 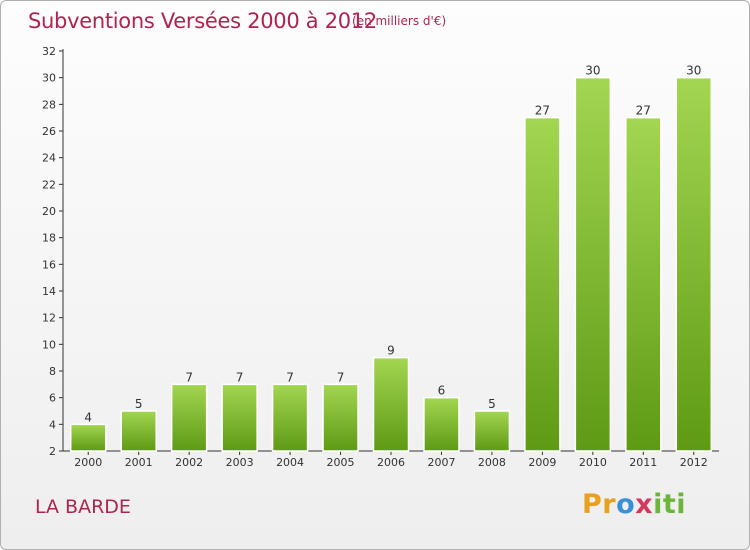 What do you see at coordinates (542, 284) in the screenshot?
I see `bar-2009` at bounding box center [542, 284].